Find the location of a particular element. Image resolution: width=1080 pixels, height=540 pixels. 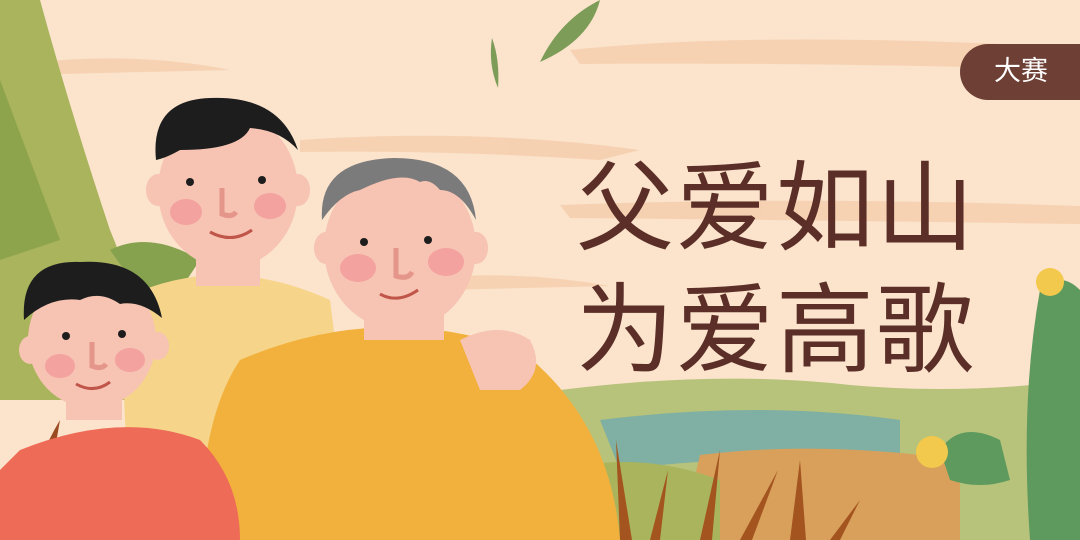

title-line-2: 为爱高歌 is located at coordinates (776, 331).